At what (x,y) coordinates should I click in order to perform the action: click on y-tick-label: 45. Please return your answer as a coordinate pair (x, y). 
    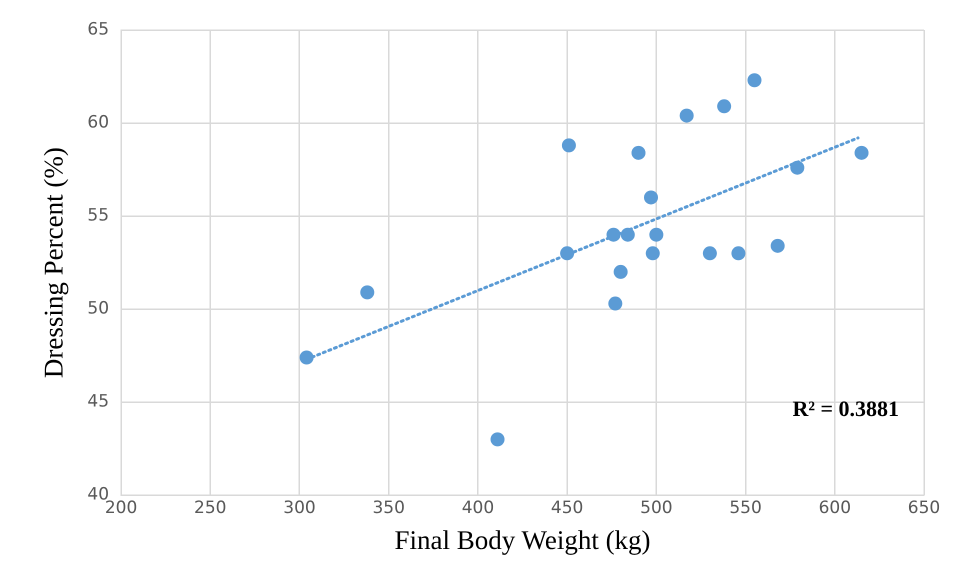
    Looking at the image, I should click on (98, 402).